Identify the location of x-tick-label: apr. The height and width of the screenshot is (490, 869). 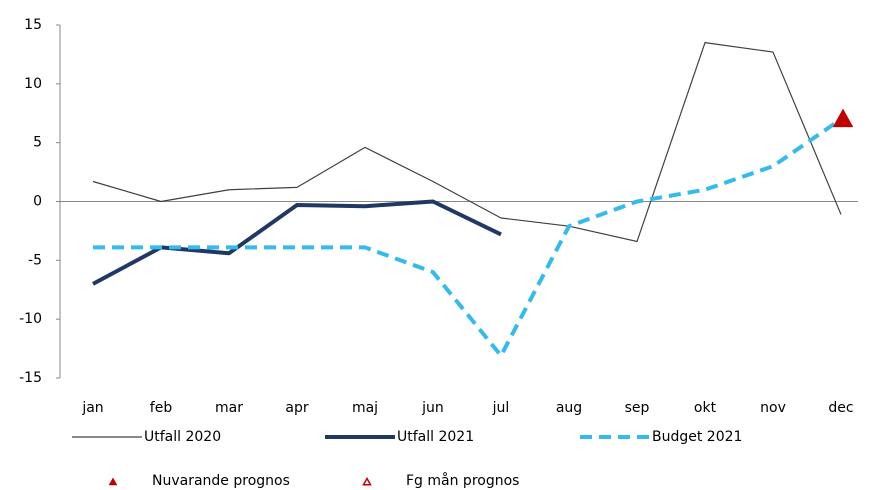
(296, 408).